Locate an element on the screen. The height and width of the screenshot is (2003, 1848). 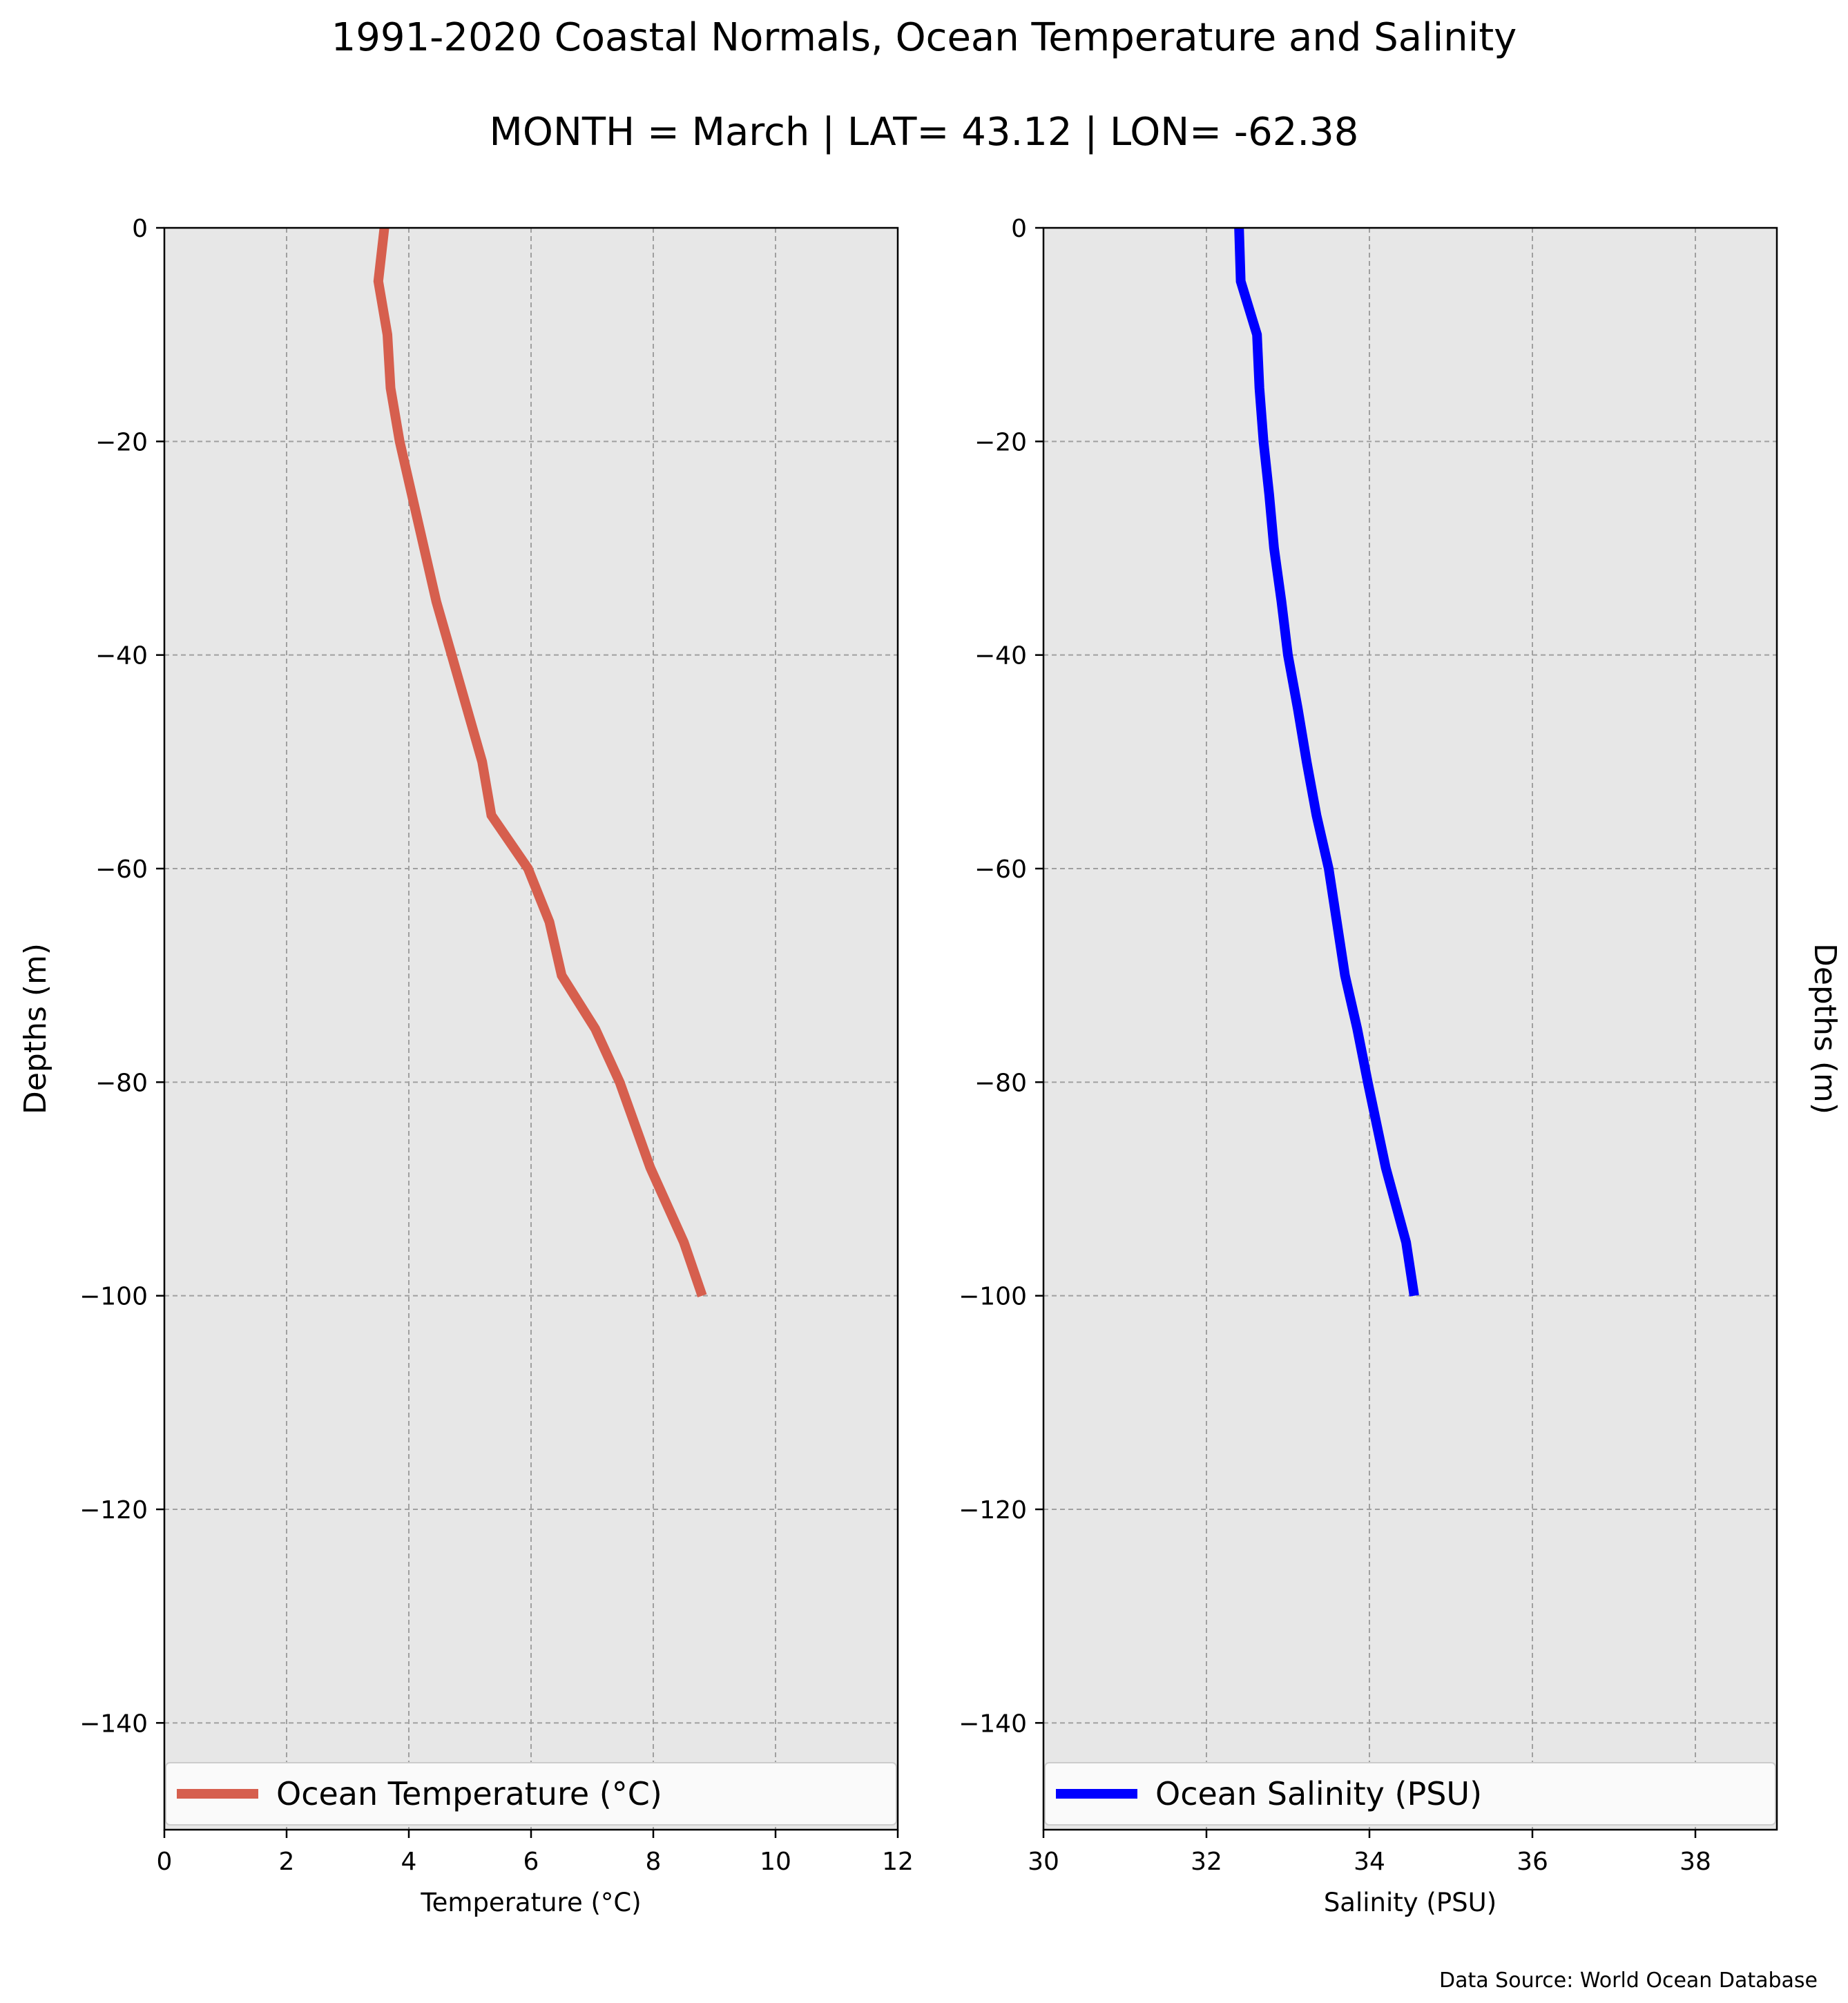
salinity-x-tick-label: 32 is located at coordinates (1206, 1862).